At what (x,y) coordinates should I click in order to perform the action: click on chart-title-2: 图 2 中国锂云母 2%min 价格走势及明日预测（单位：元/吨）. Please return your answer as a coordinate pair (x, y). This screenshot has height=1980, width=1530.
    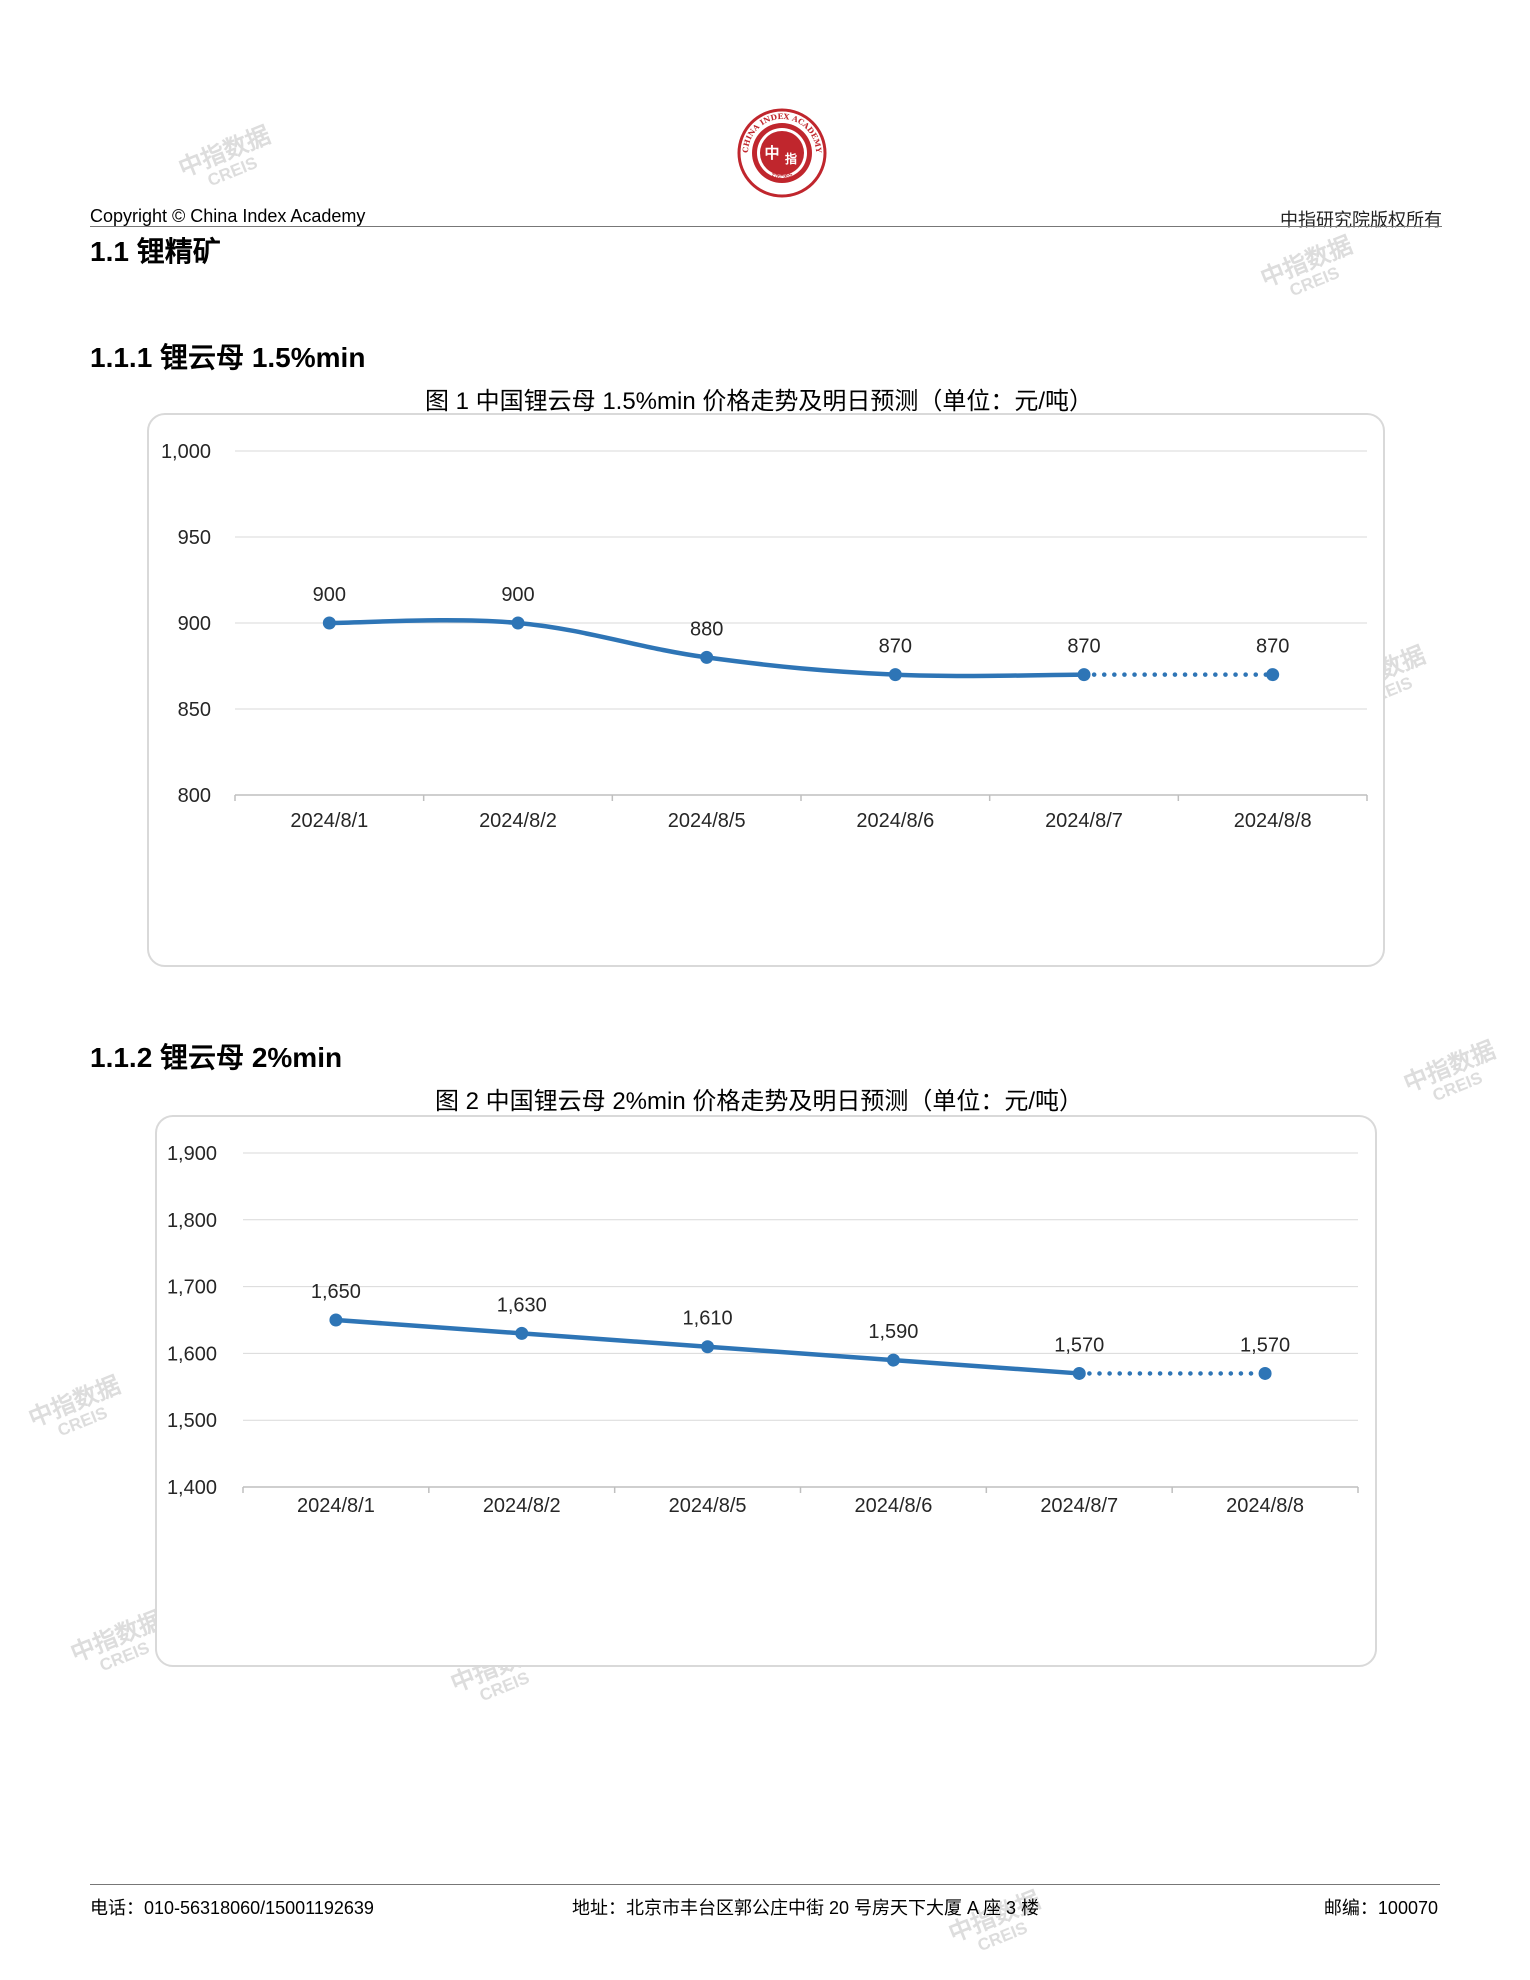
    Looking at the image, I should click on (759, 1101).